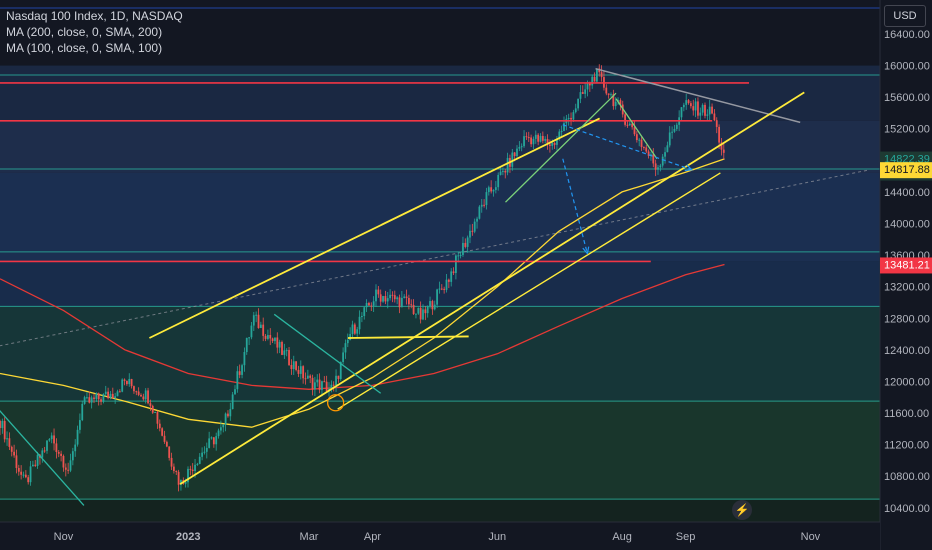  Describe the element at coordinates (561, 147) in the screenshot. I see `wedge-upper-line` at that location.